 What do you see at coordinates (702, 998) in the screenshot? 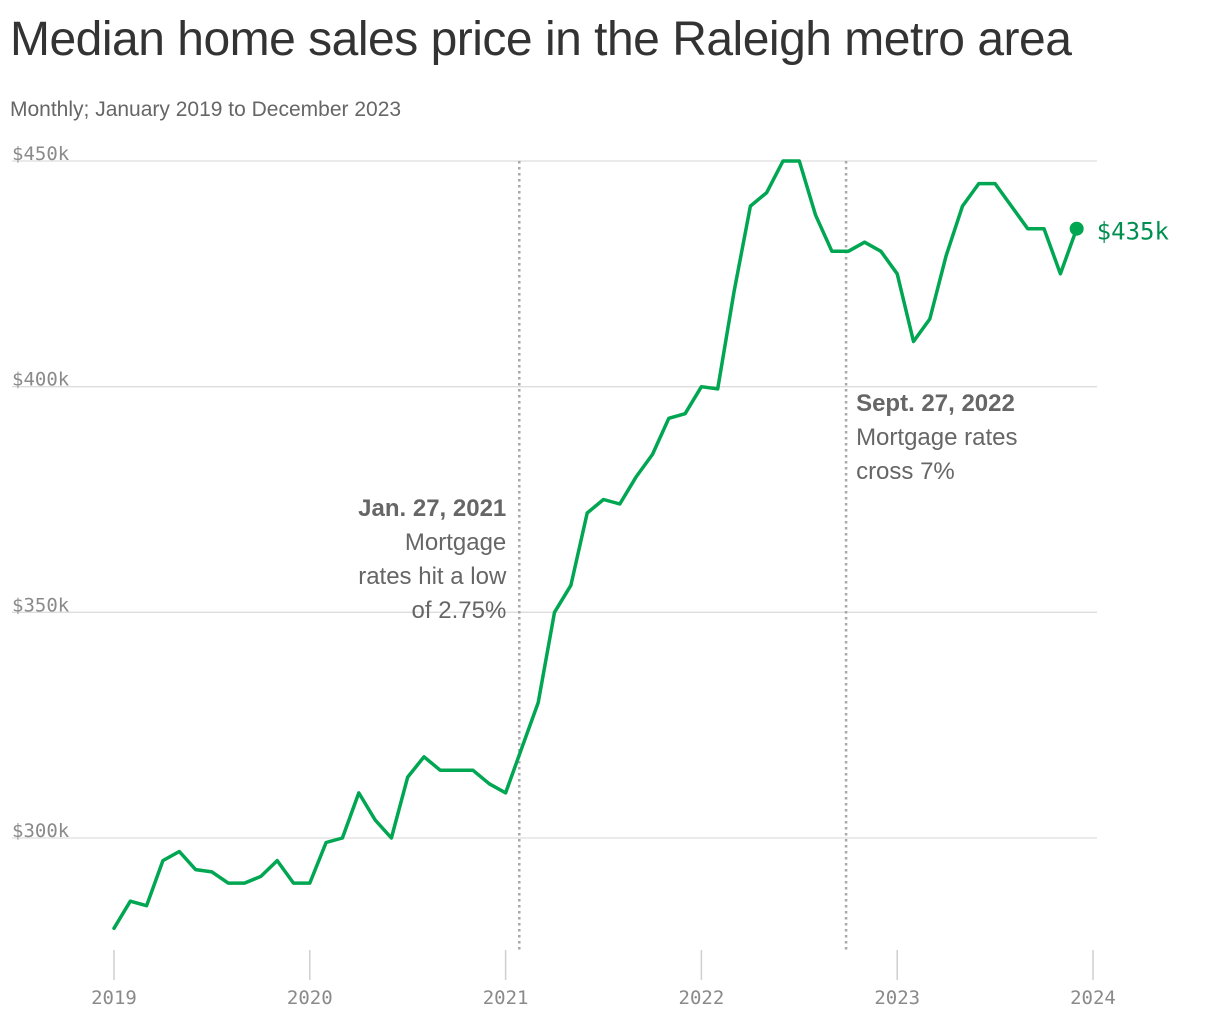
I see `x-tick-label: 2022` at bounding box center [702, 998].